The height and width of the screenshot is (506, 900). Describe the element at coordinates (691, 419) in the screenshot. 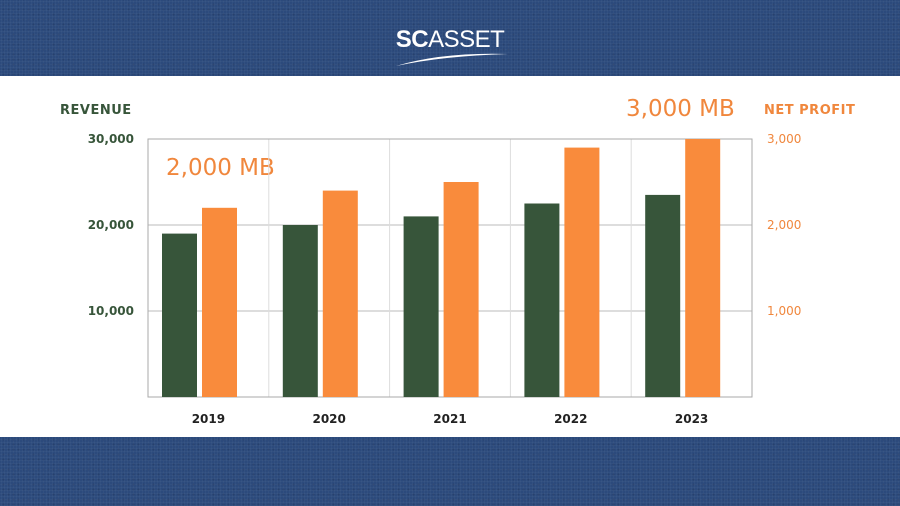

I see `x-tick-label: 2023` at that location.